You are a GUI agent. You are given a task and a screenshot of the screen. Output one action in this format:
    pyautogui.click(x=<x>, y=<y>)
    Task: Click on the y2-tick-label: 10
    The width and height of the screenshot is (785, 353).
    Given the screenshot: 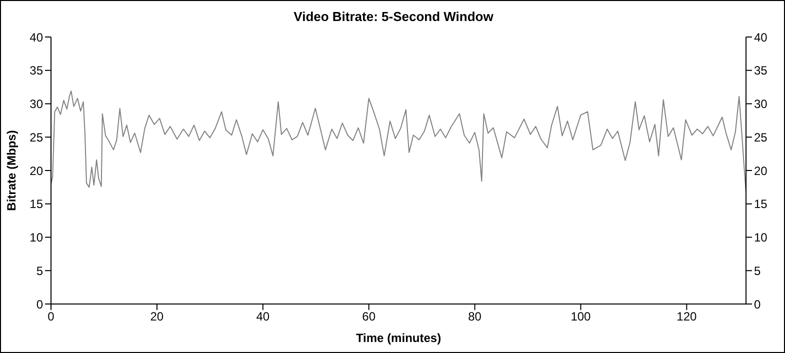 What is the action you would take?
    pyautogui.click(x=761, y=237)
    